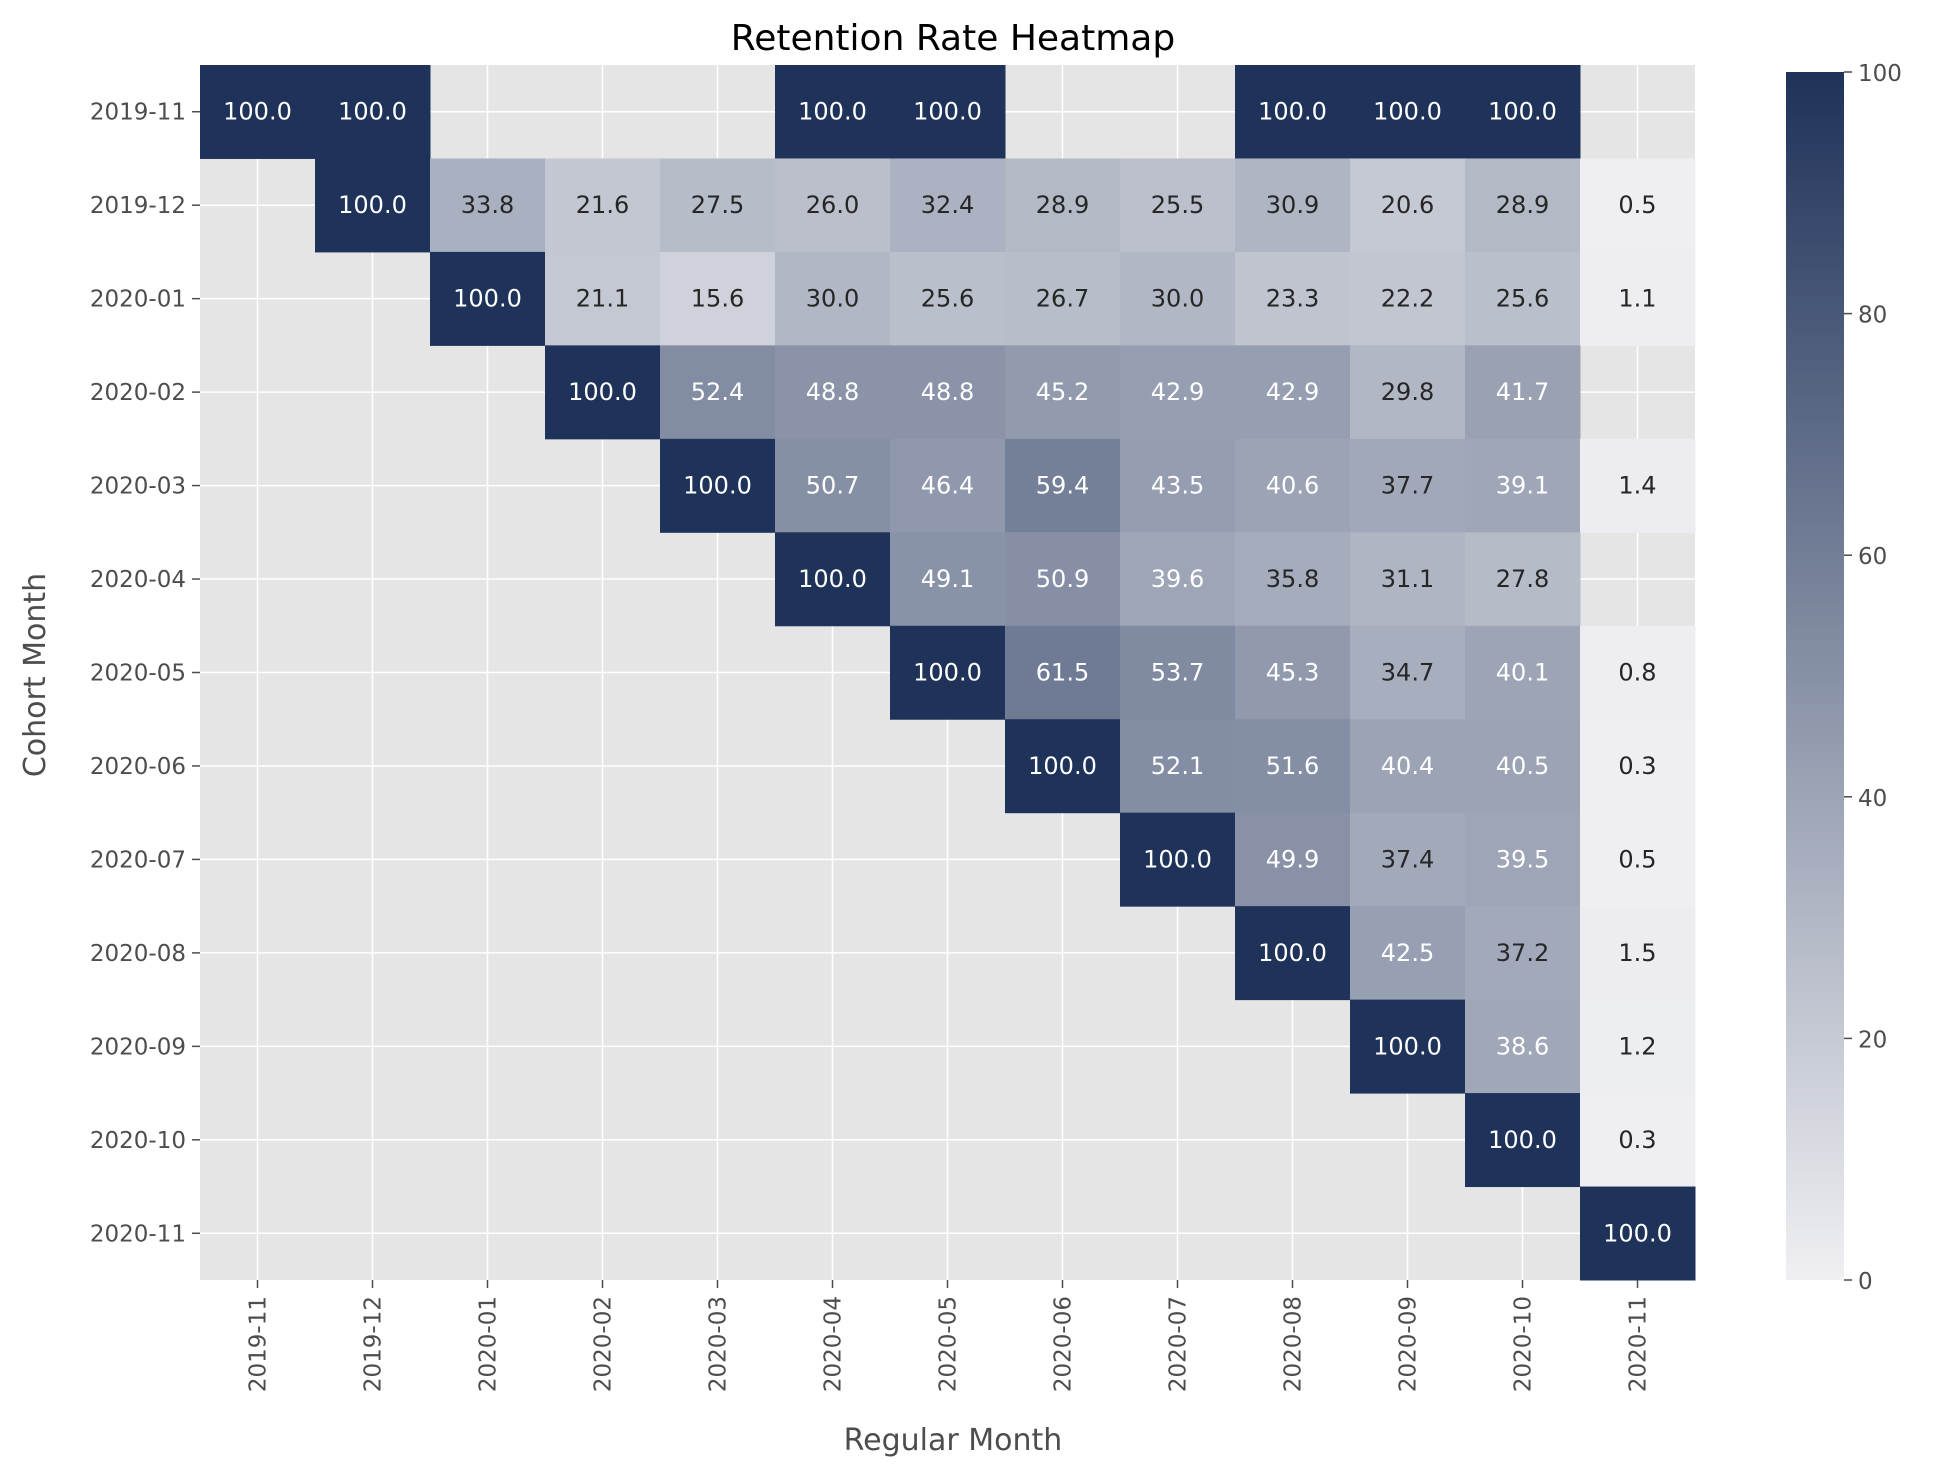 The image size is (1933, 1475). Describe the element at coordinates (138, 860) in the screenshot. I see `y-tick-label: 2020-07` at that location.